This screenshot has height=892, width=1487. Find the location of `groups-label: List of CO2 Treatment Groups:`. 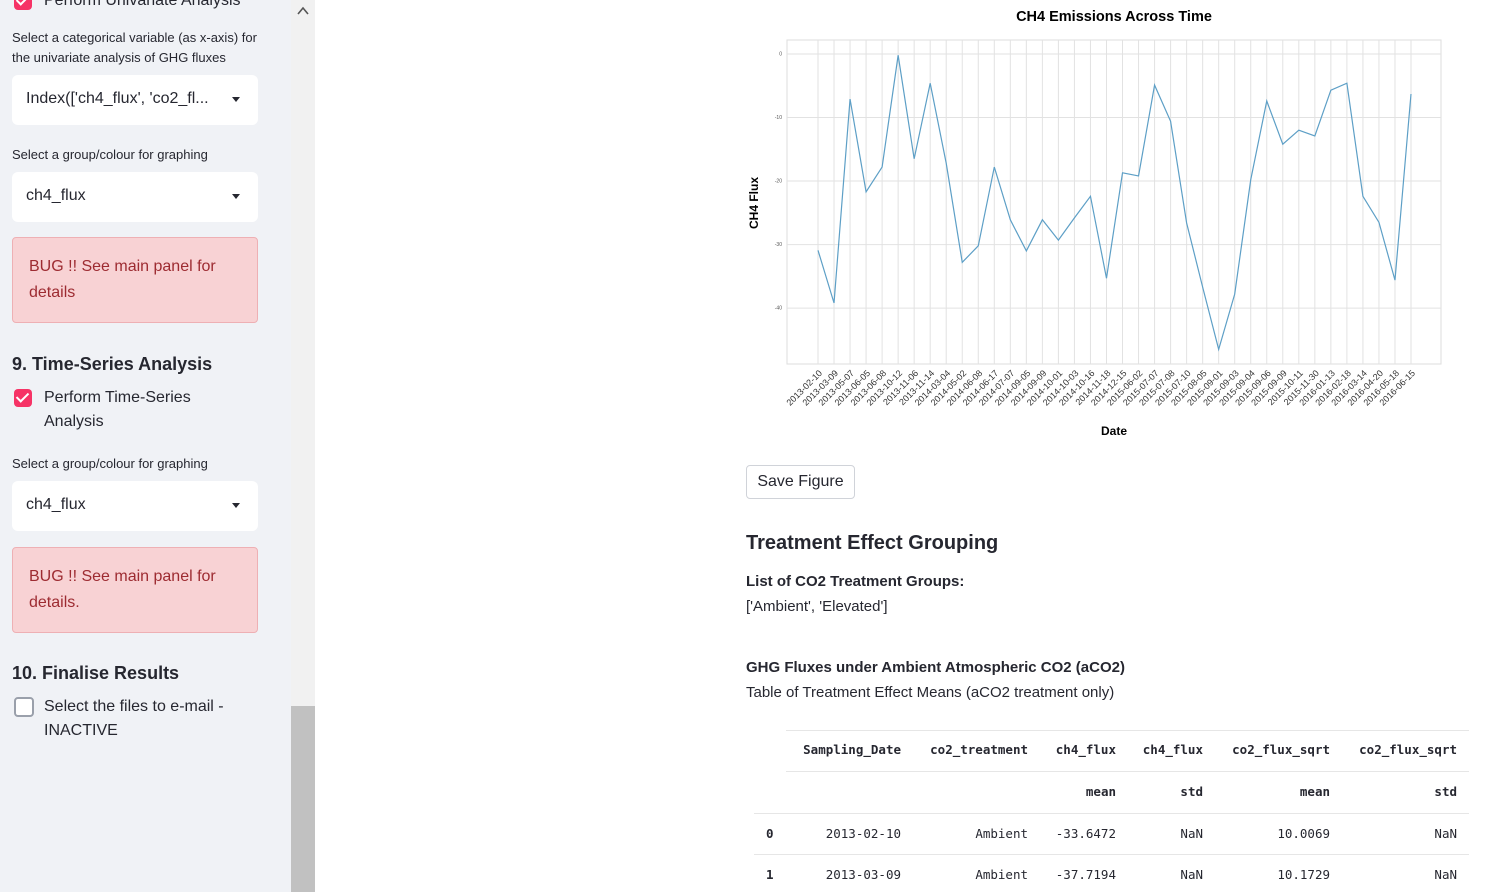

groups-label: List of CO2 Treatment Groups: is located at coordinates (855, 581).